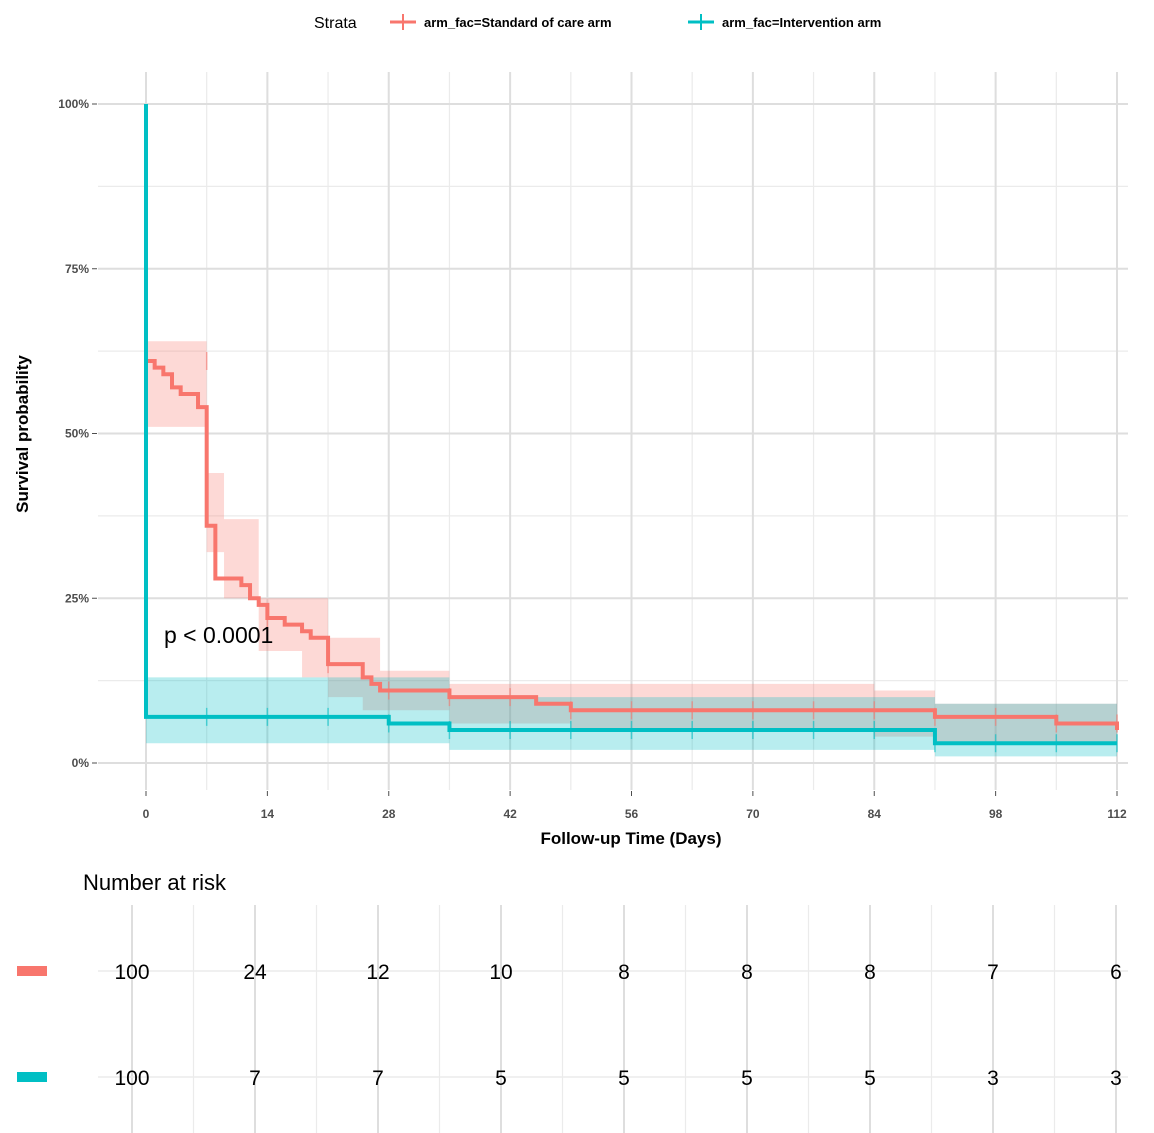 The image size is (1154, 1133). Describe the element at coordinates (753, 814) in the screenshot. I see `x-tick-label: 70` at that location.